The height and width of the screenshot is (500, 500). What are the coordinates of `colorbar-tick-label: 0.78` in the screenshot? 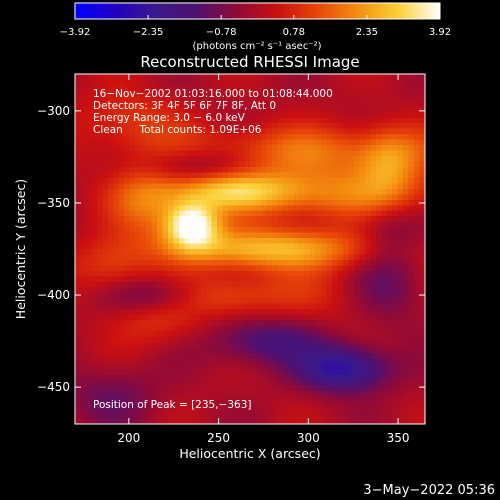 It's located at (294, 32).